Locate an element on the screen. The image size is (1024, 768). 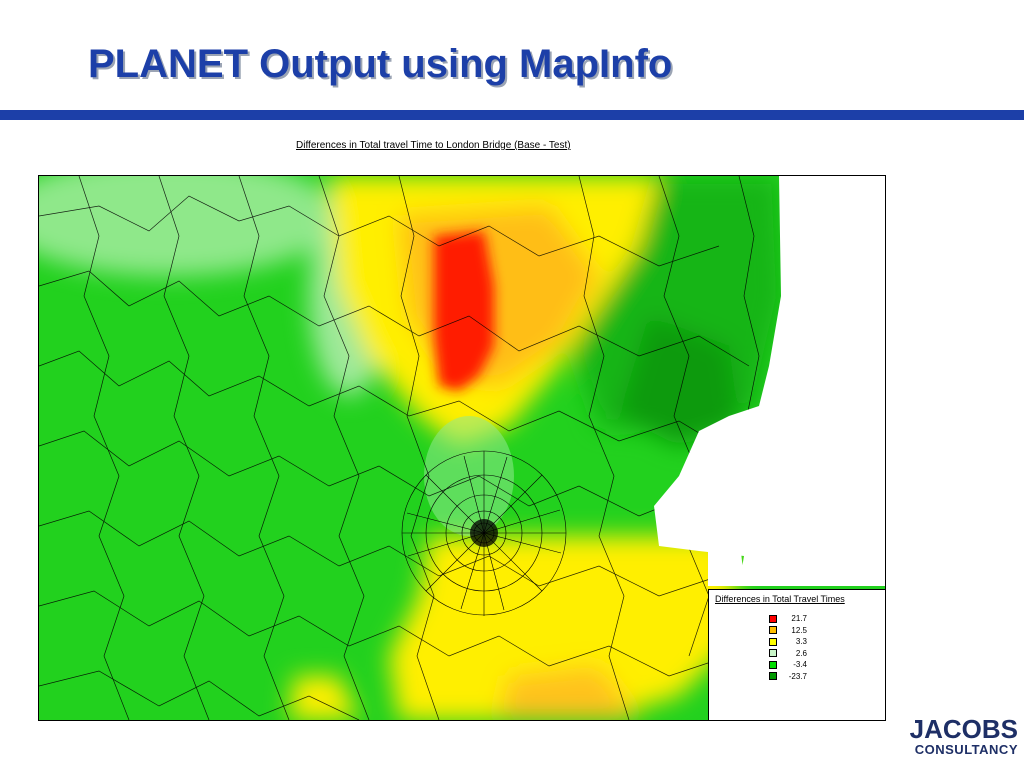
legend-item: 2.6 is located at coordinates (788, 654).